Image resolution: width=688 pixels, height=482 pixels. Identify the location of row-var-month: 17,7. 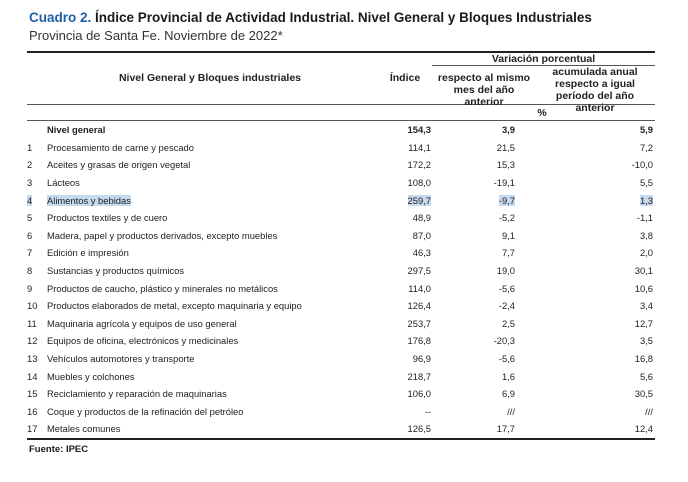
(505, 429).